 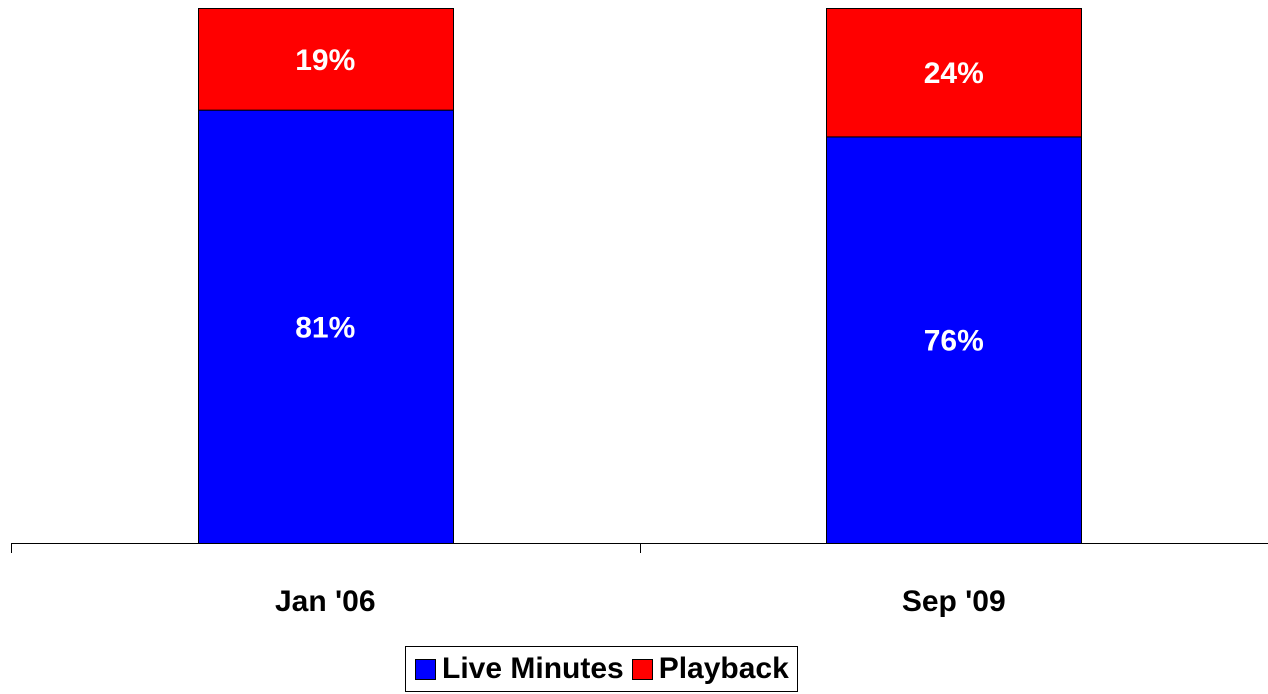 I want to click on category-labels-group: Jan '06 Sep '09, so click(x=640, y=601).